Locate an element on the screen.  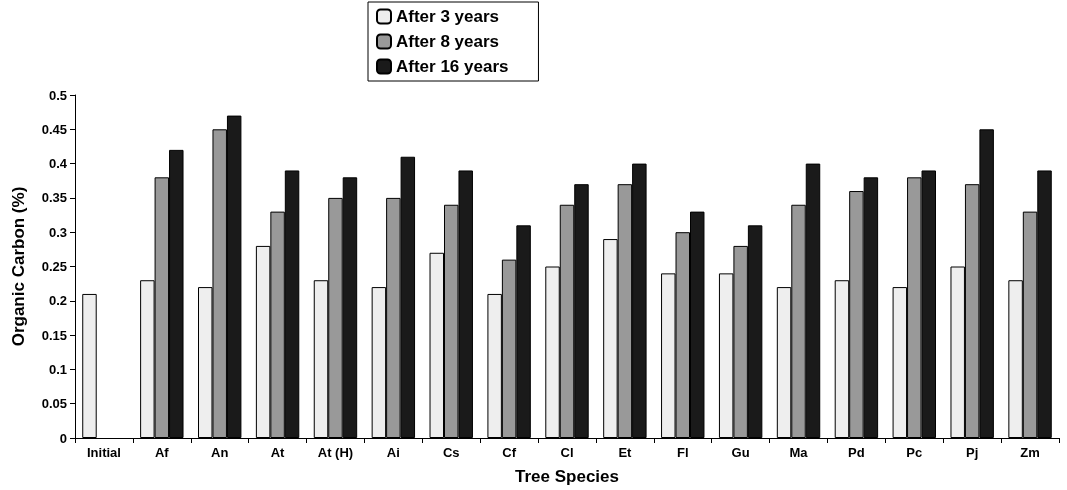
x-tick-label: At (H) is located at coordinates (335, 452).